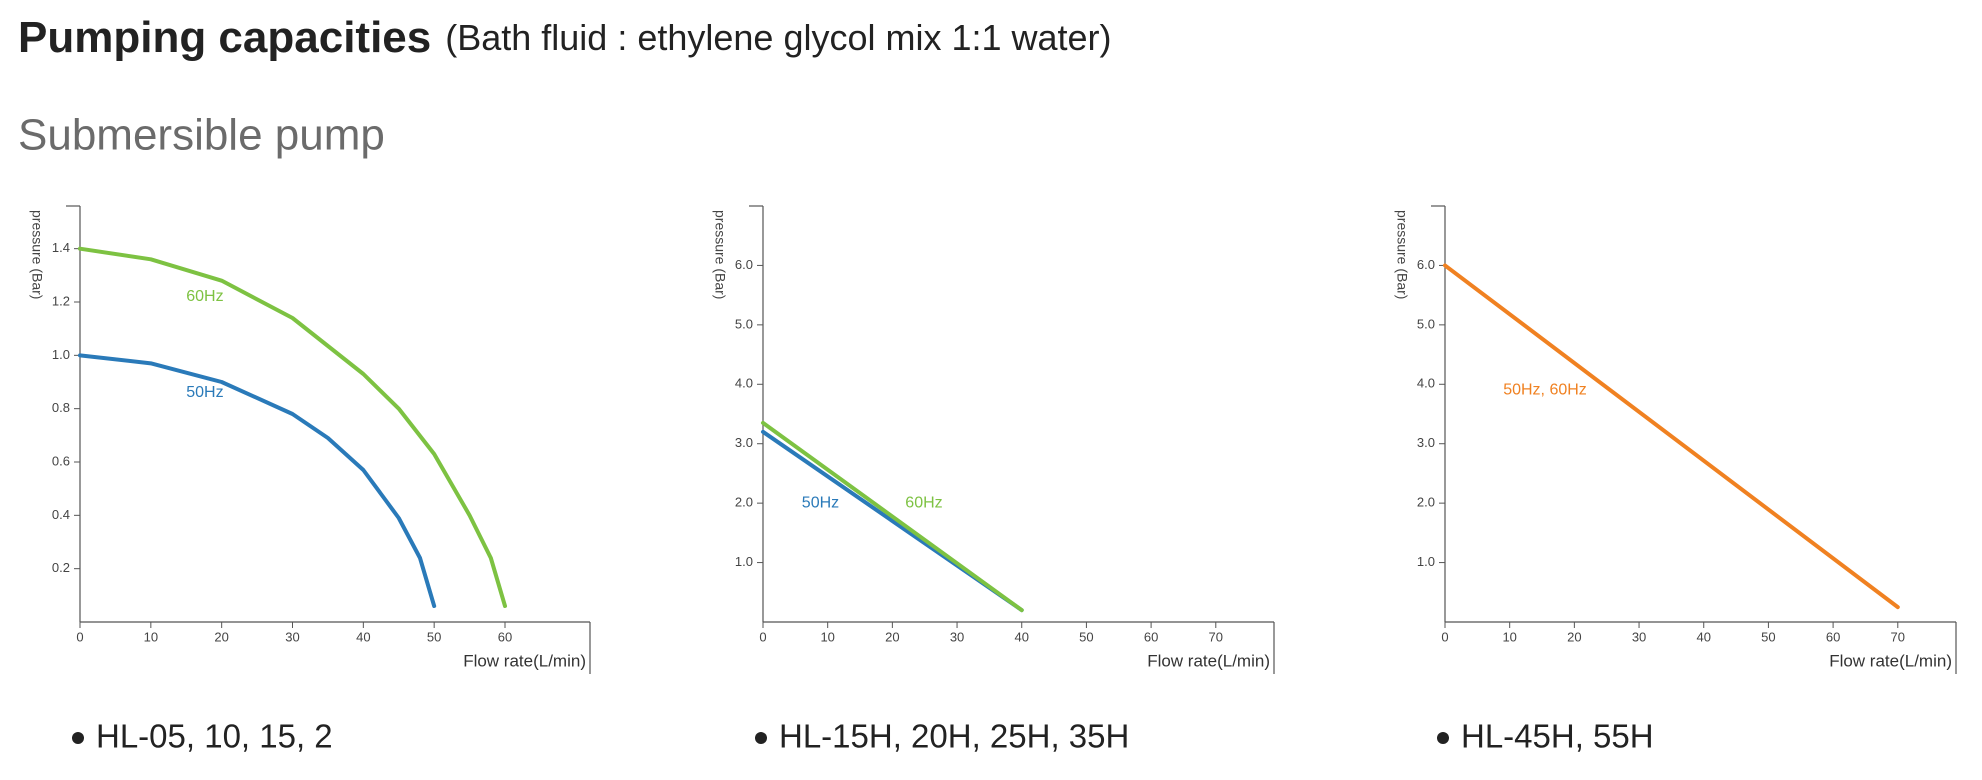  What do you see at coordinates (954, 736) in the screenshot?
I see `caption: HL-15H, 20H, 25H, 35H` at bounding box center [954, 736].